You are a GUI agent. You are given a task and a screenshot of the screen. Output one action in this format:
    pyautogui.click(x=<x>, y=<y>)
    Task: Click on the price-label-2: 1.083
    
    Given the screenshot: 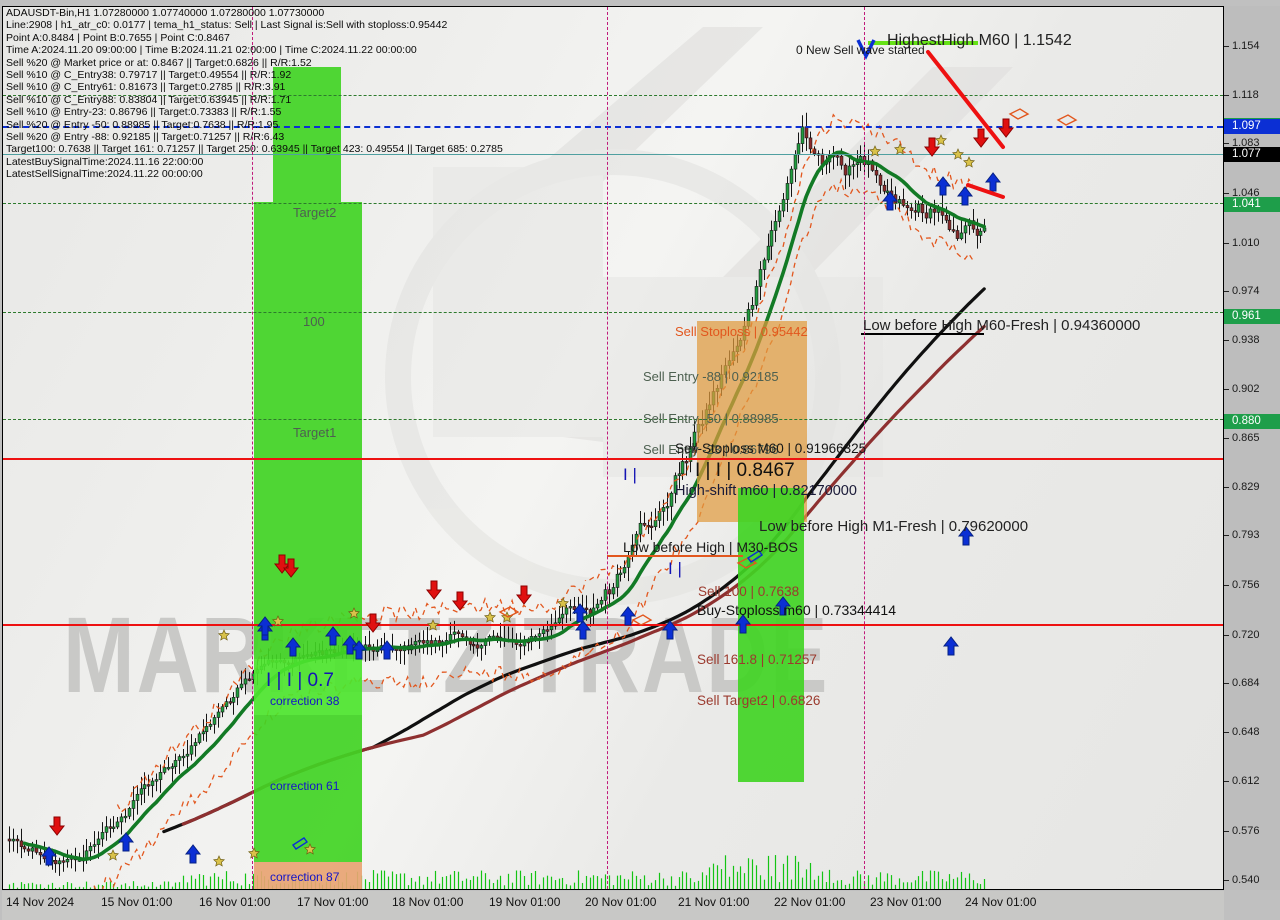 What is the action you would take?
    pyautogui.click(x=1246, y=143)
    